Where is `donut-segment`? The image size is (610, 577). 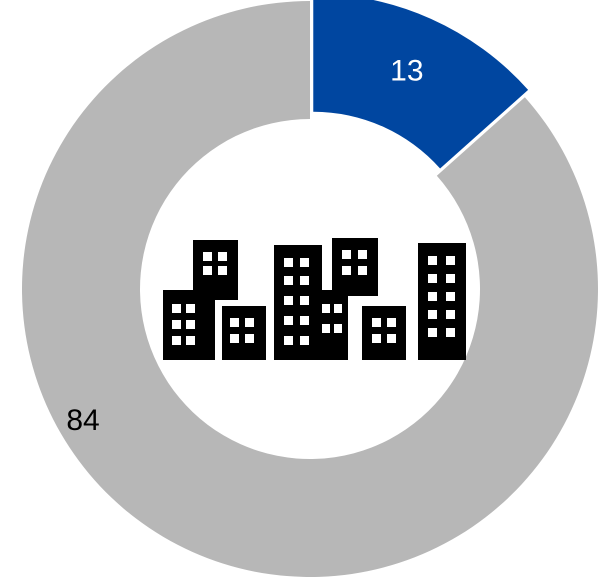 donut-segment is located at coordinates (421, 84).